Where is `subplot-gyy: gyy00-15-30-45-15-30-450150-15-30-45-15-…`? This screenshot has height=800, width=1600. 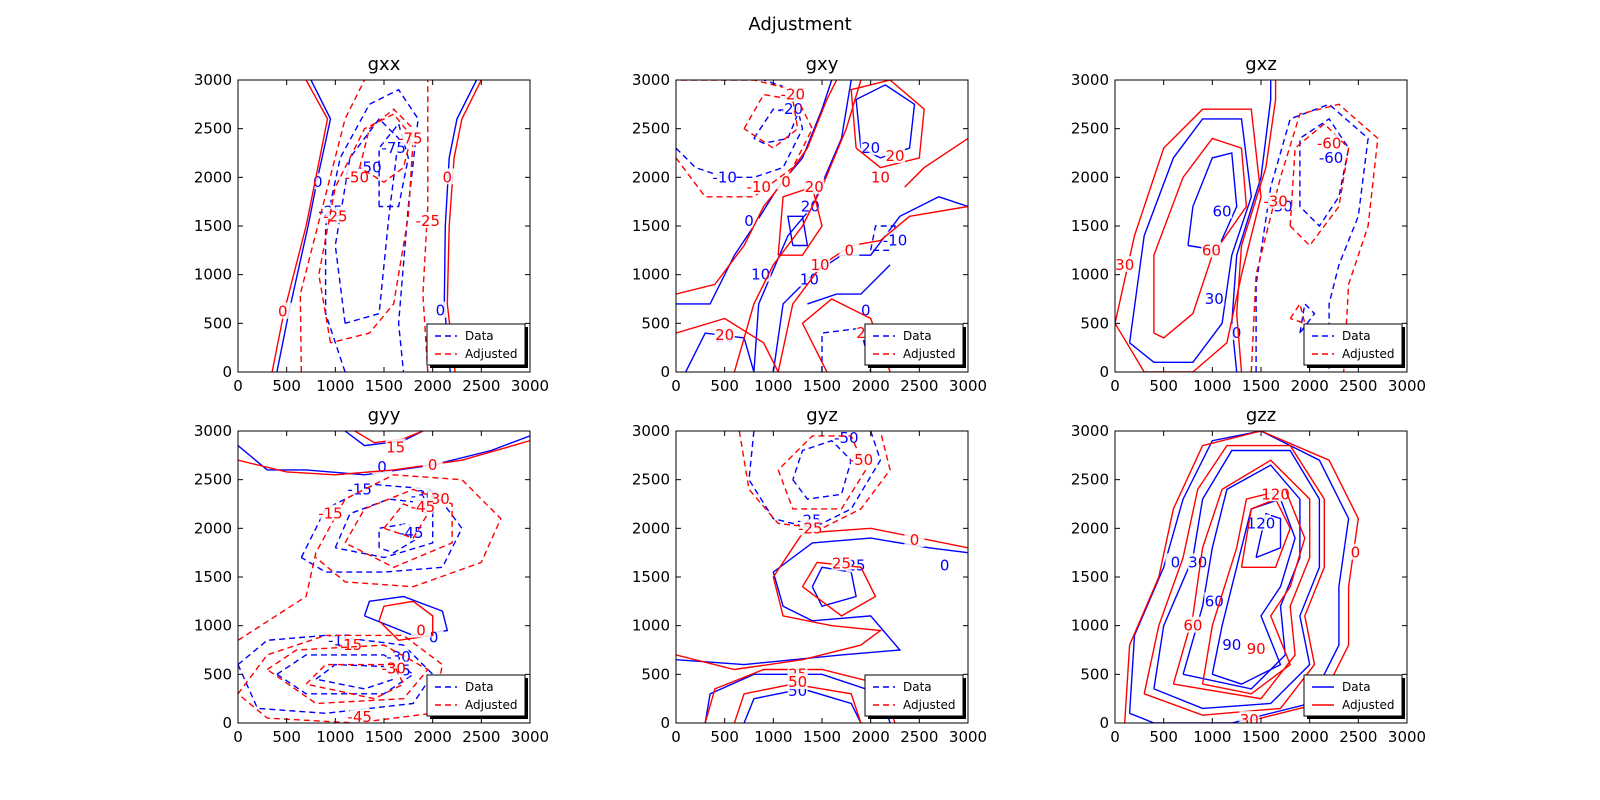 subplot-gyy: gyy00-15-30-45-15-30-450150-15-30-45-15-… is located at coordinates (371, 575).